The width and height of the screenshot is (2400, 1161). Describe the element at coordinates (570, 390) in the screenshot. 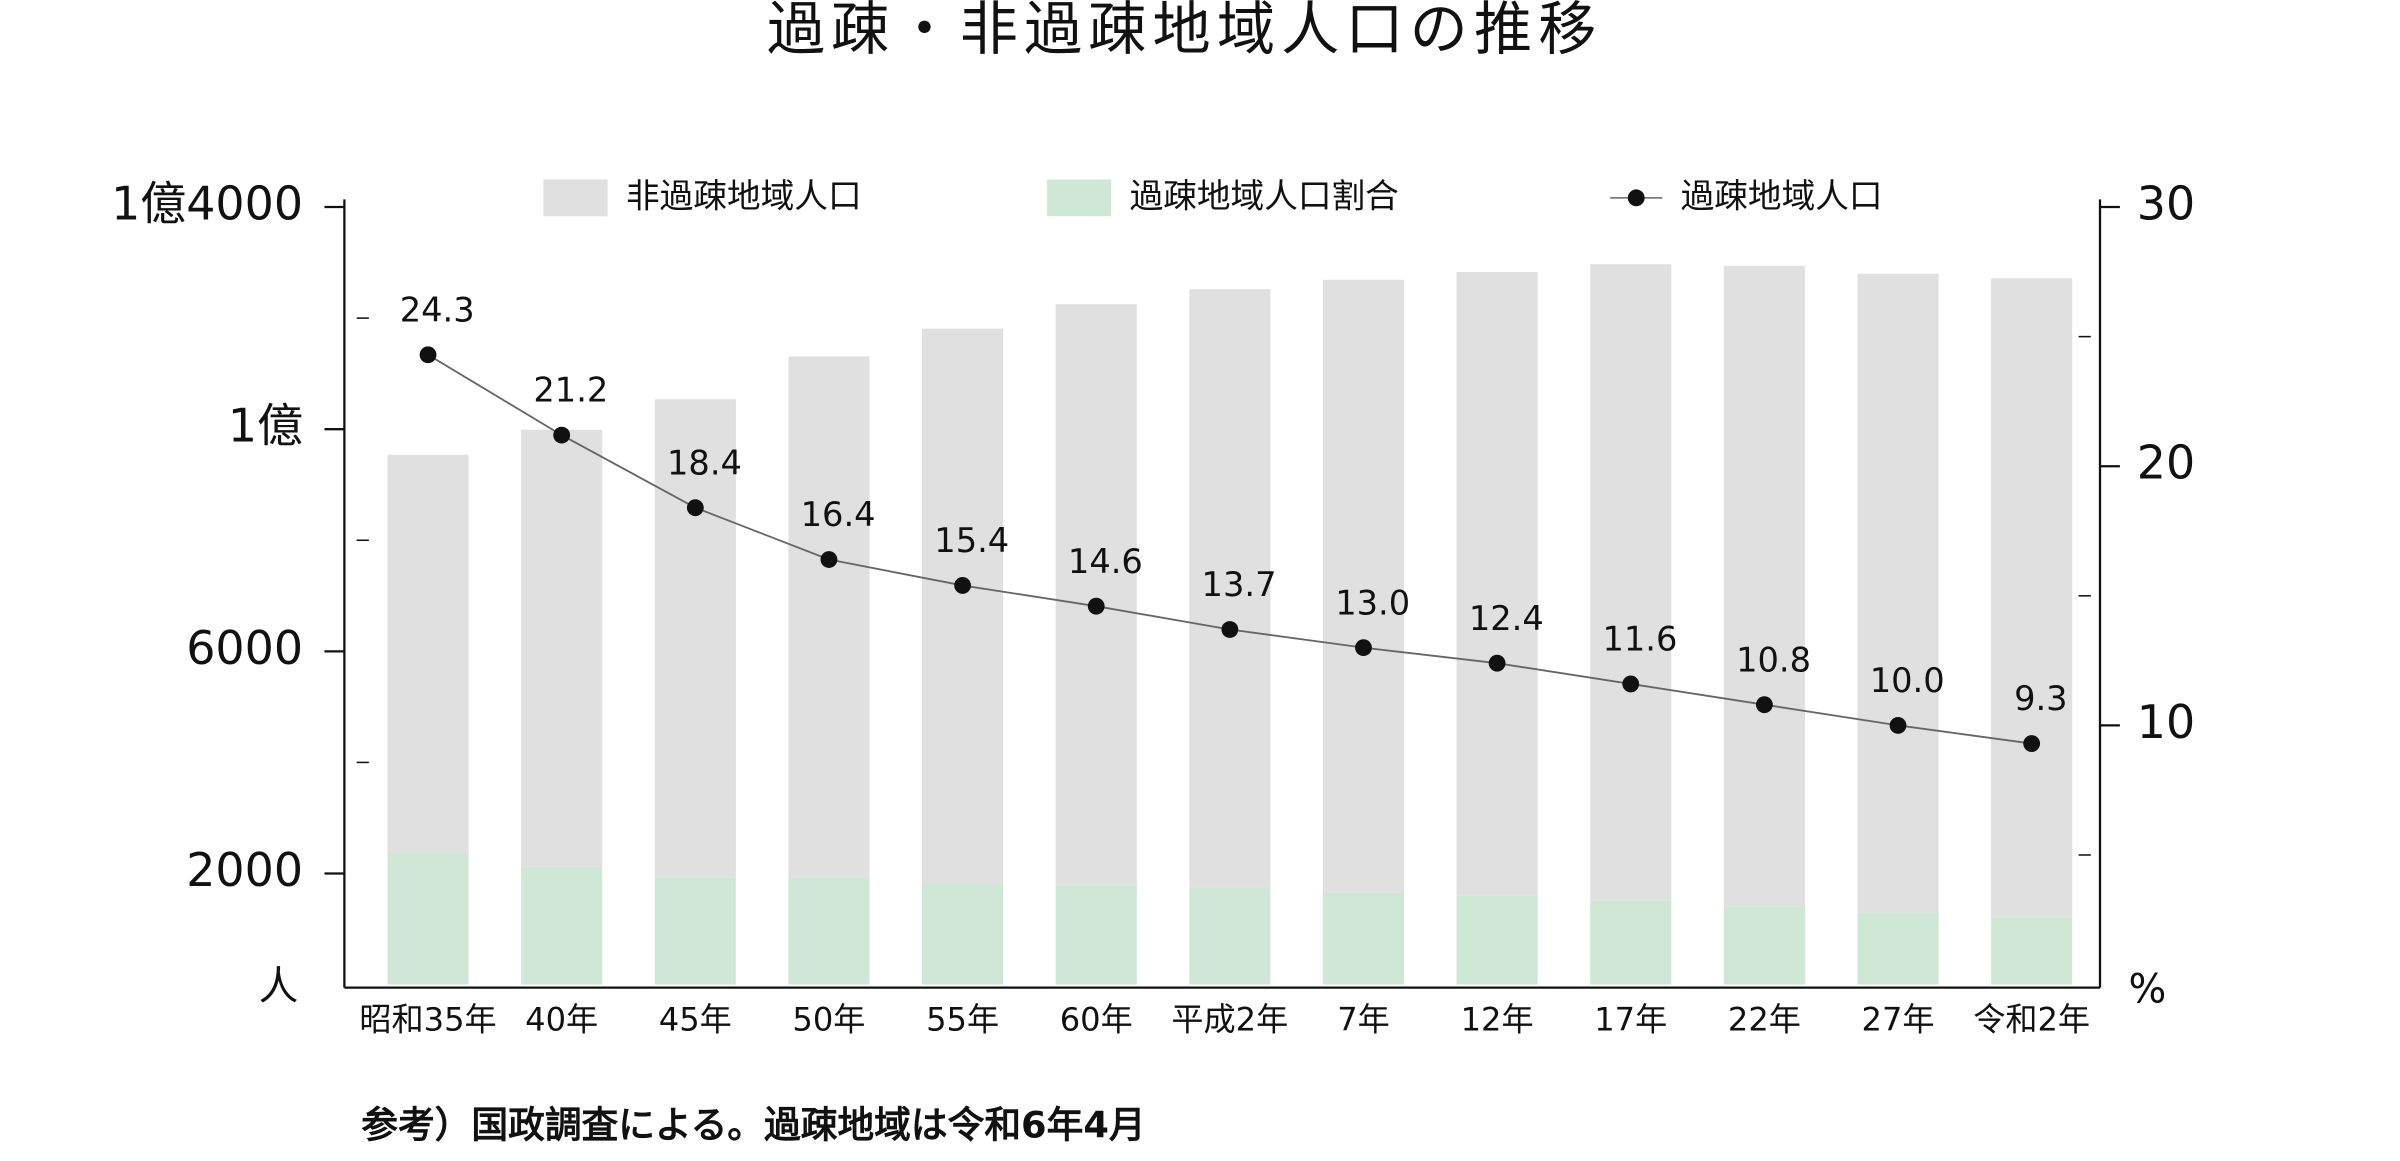

I see `data-label: 21.2` at that location.